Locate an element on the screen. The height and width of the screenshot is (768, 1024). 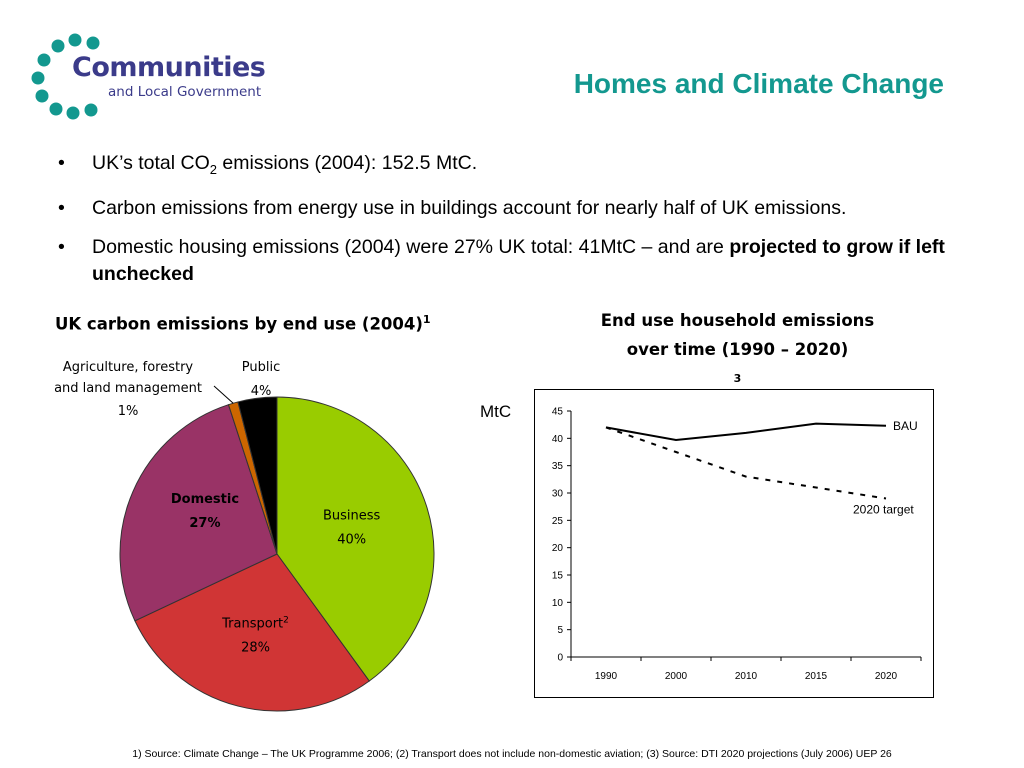
pie-value-public: 4% is located at coordinates (261, 391).